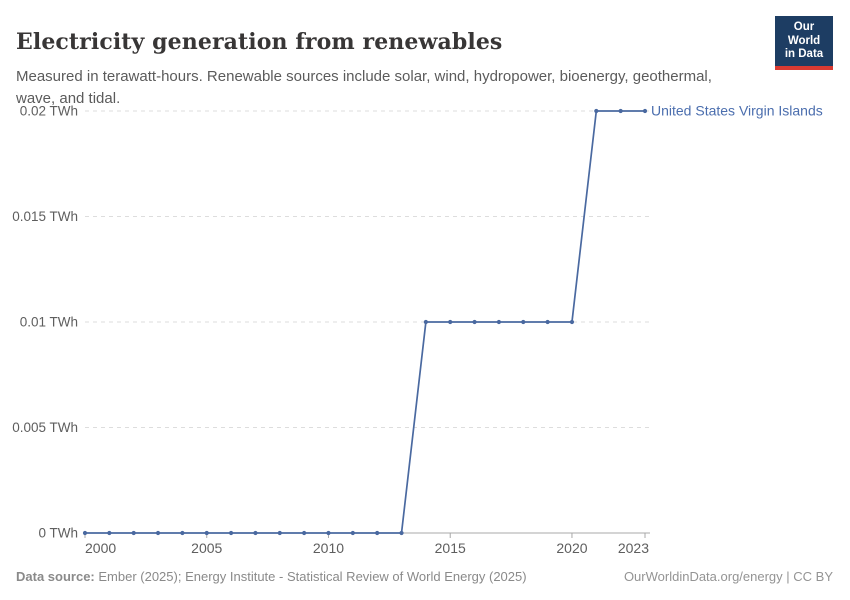 This screenshot has height=600, width=850. Describe the element at coordinates (450, 548) in the screenshot. I see `x-axis-tick-label: 2015` at that location.